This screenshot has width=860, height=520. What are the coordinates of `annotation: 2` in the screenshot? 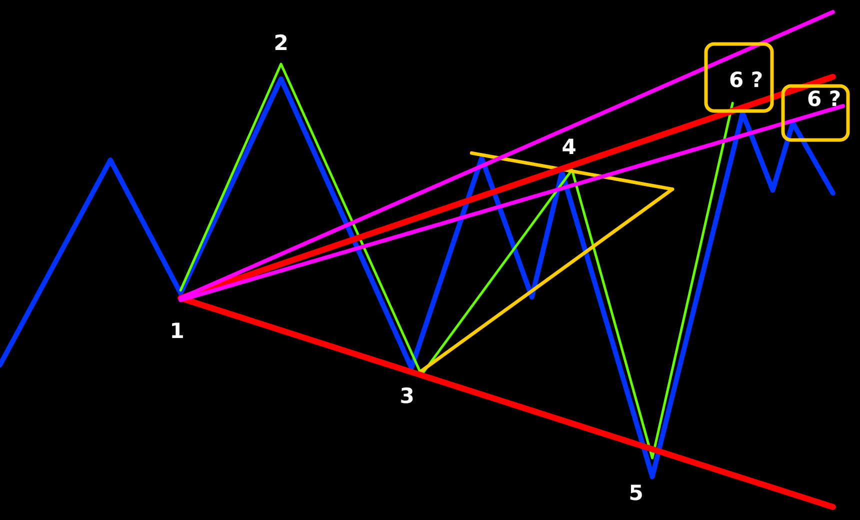 It's located at (281, 43).